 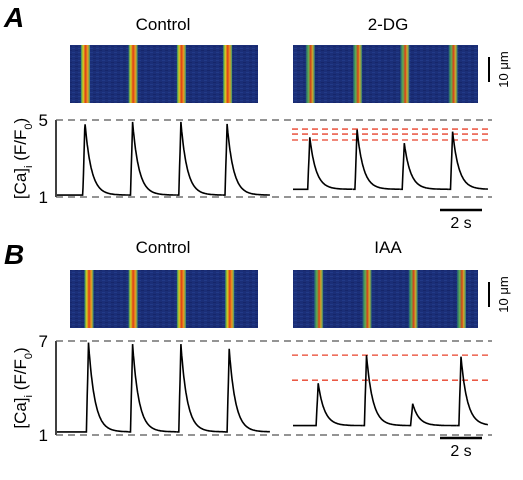 I want to click on condition-label: 2-DG, so click(x=388, y=24).